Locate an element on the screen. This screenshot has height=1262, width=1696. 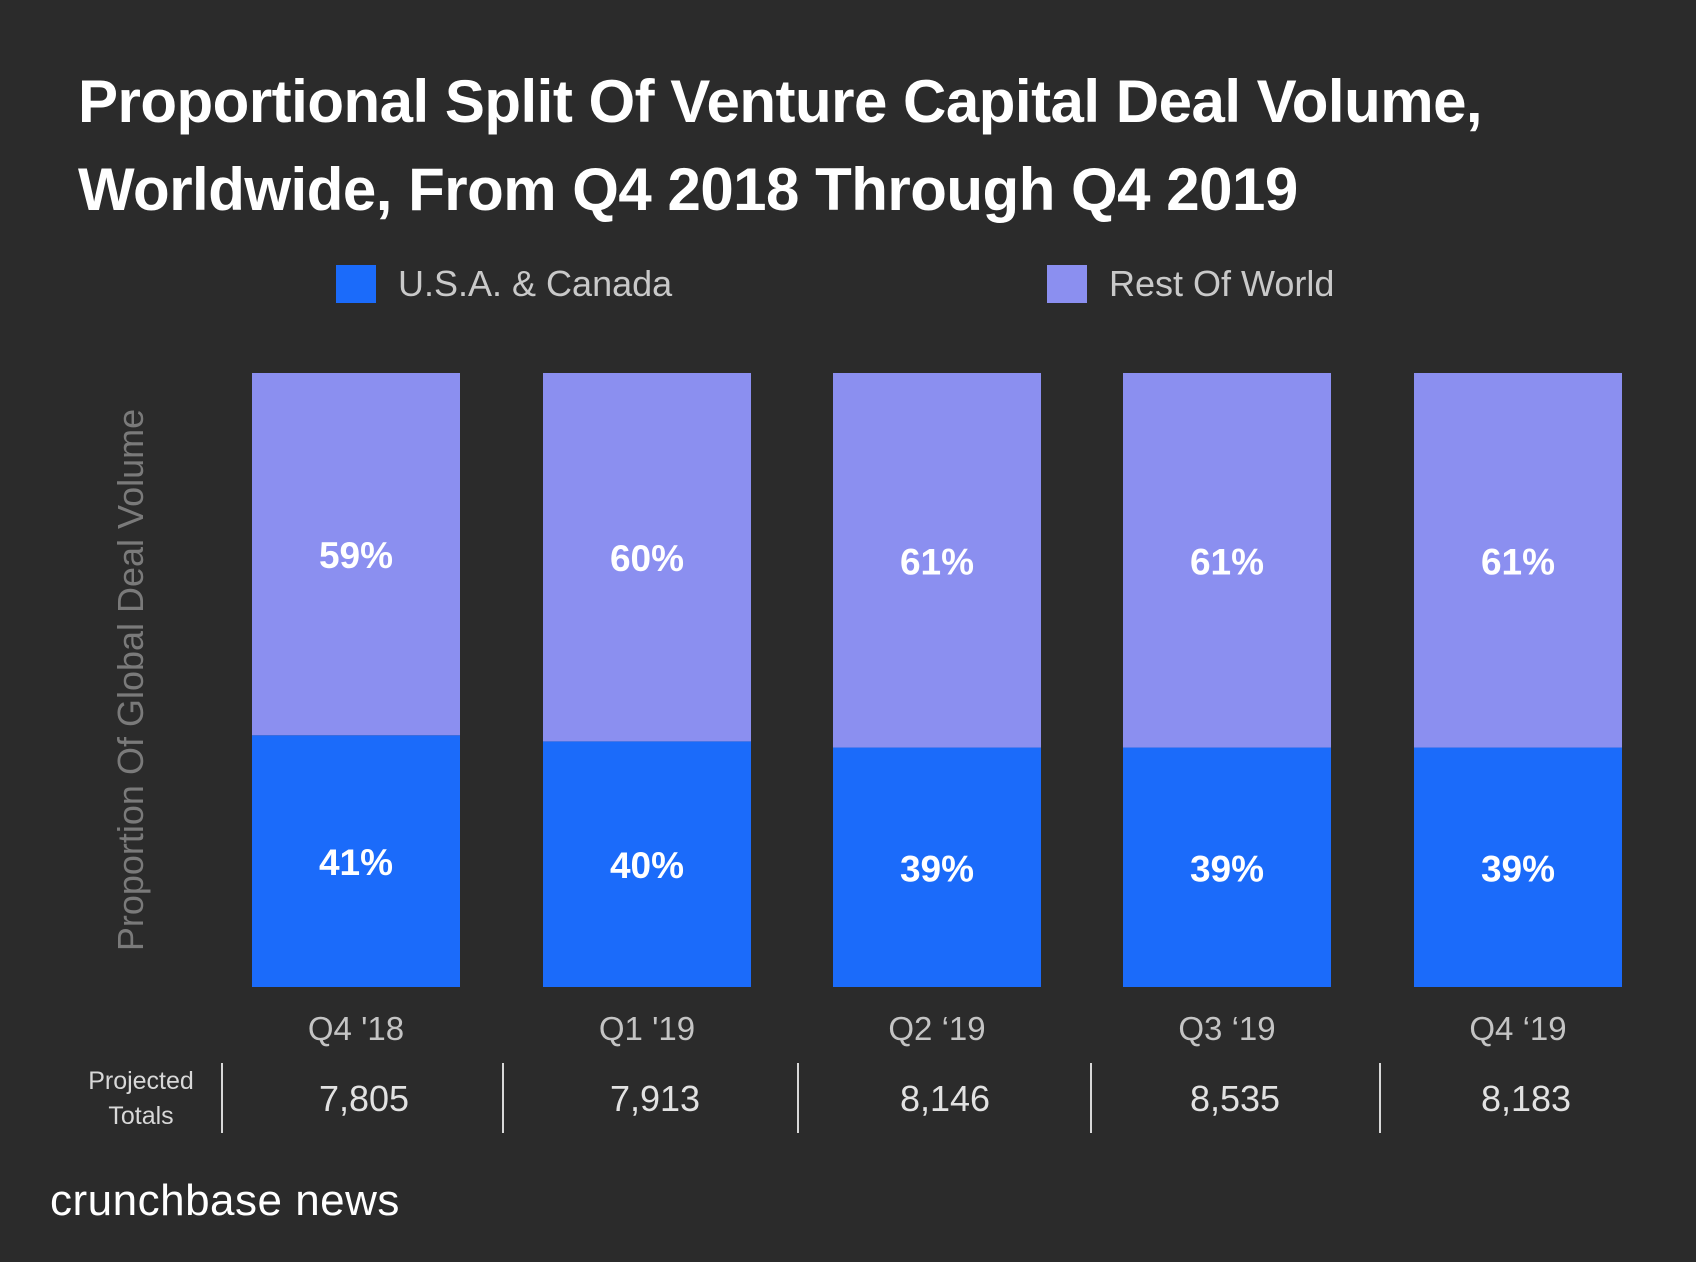
x-tick-label: Q2 ‘19 is located at coordinates (937, 1028).